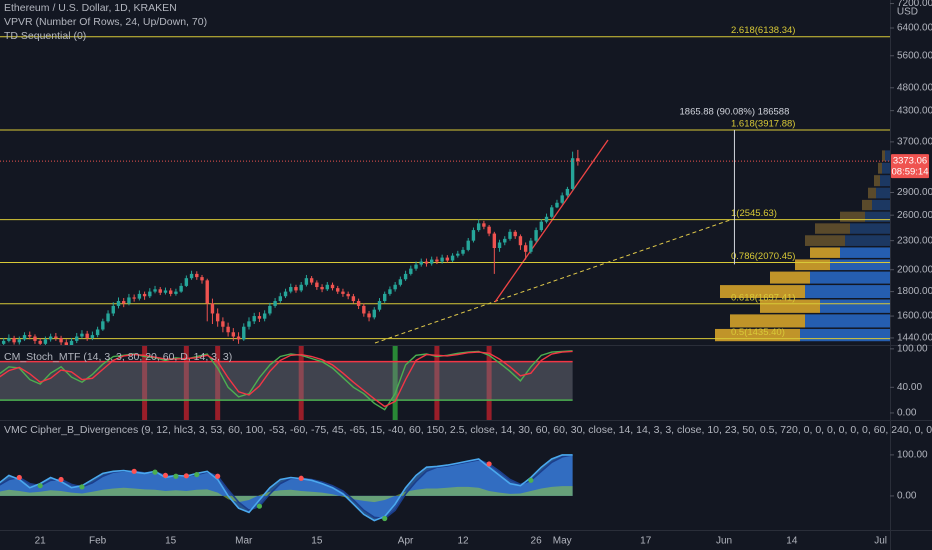 The height and width of the screenshot is (550, 932). I want to click on band-fill, so click(286, 381).